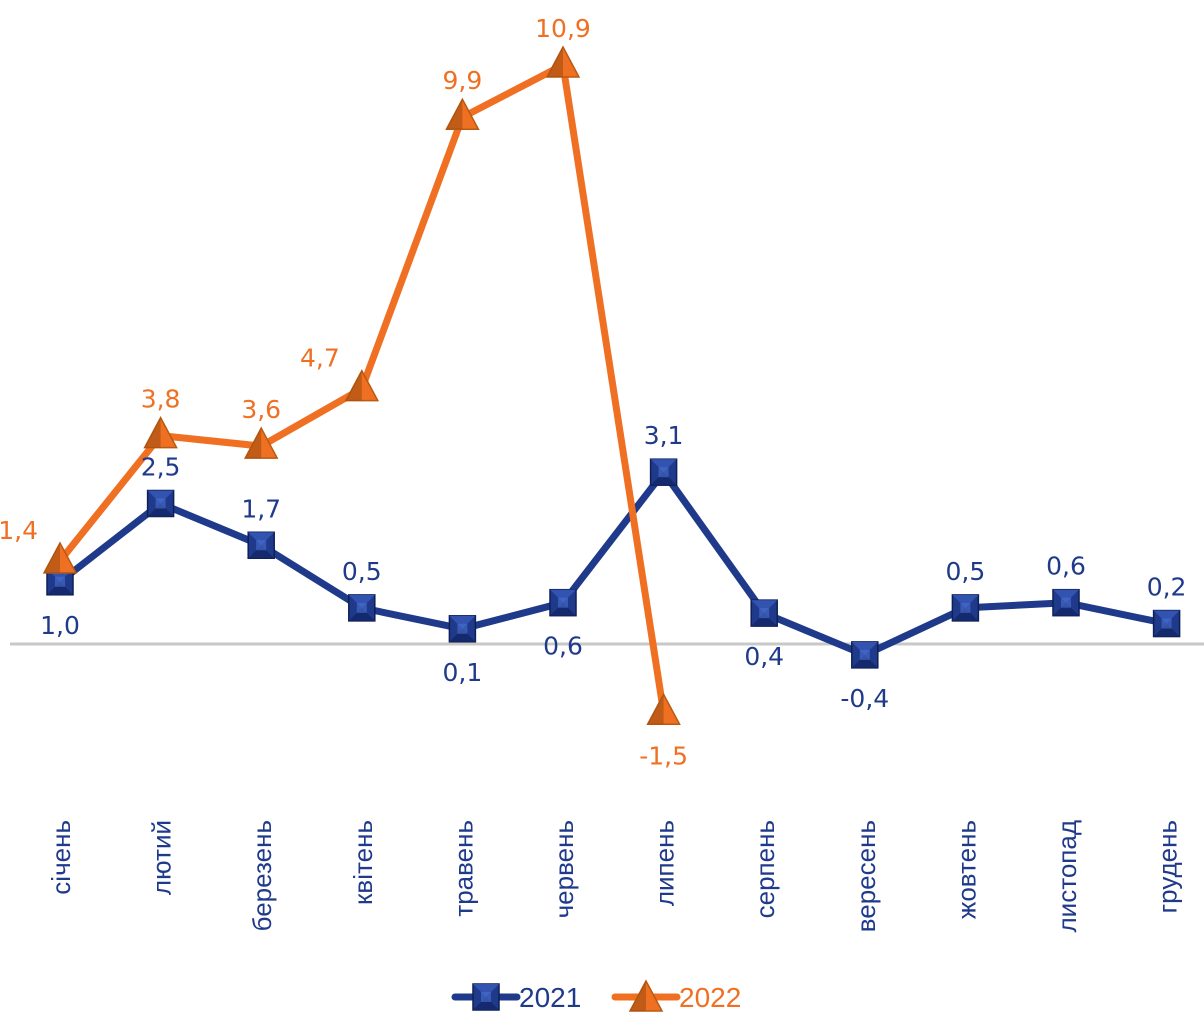  Describe the element at coordinates (596, 996) in the screenshot. I see `legend: 2021 2022` at that location.